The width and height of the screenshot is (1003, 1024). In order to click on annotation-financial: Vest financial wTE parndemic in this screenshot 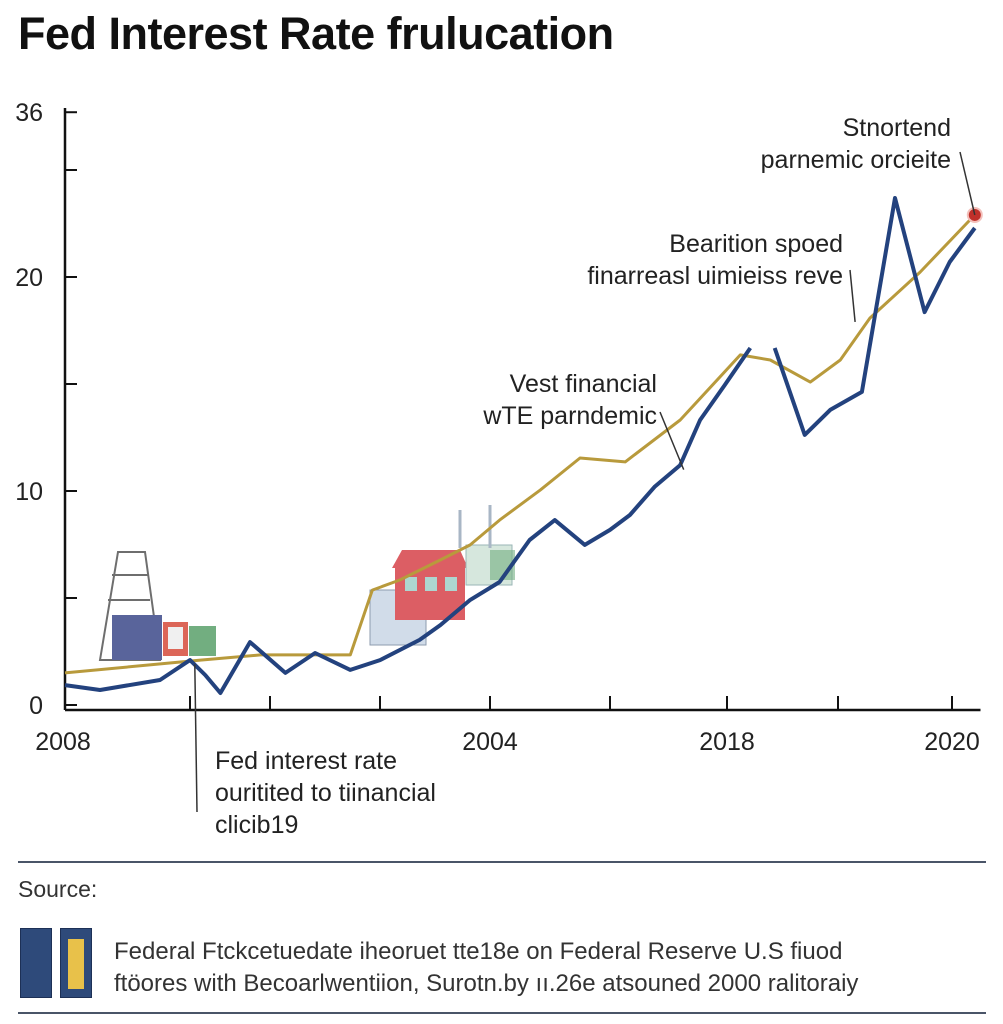, I will do `click(570, 400)`.